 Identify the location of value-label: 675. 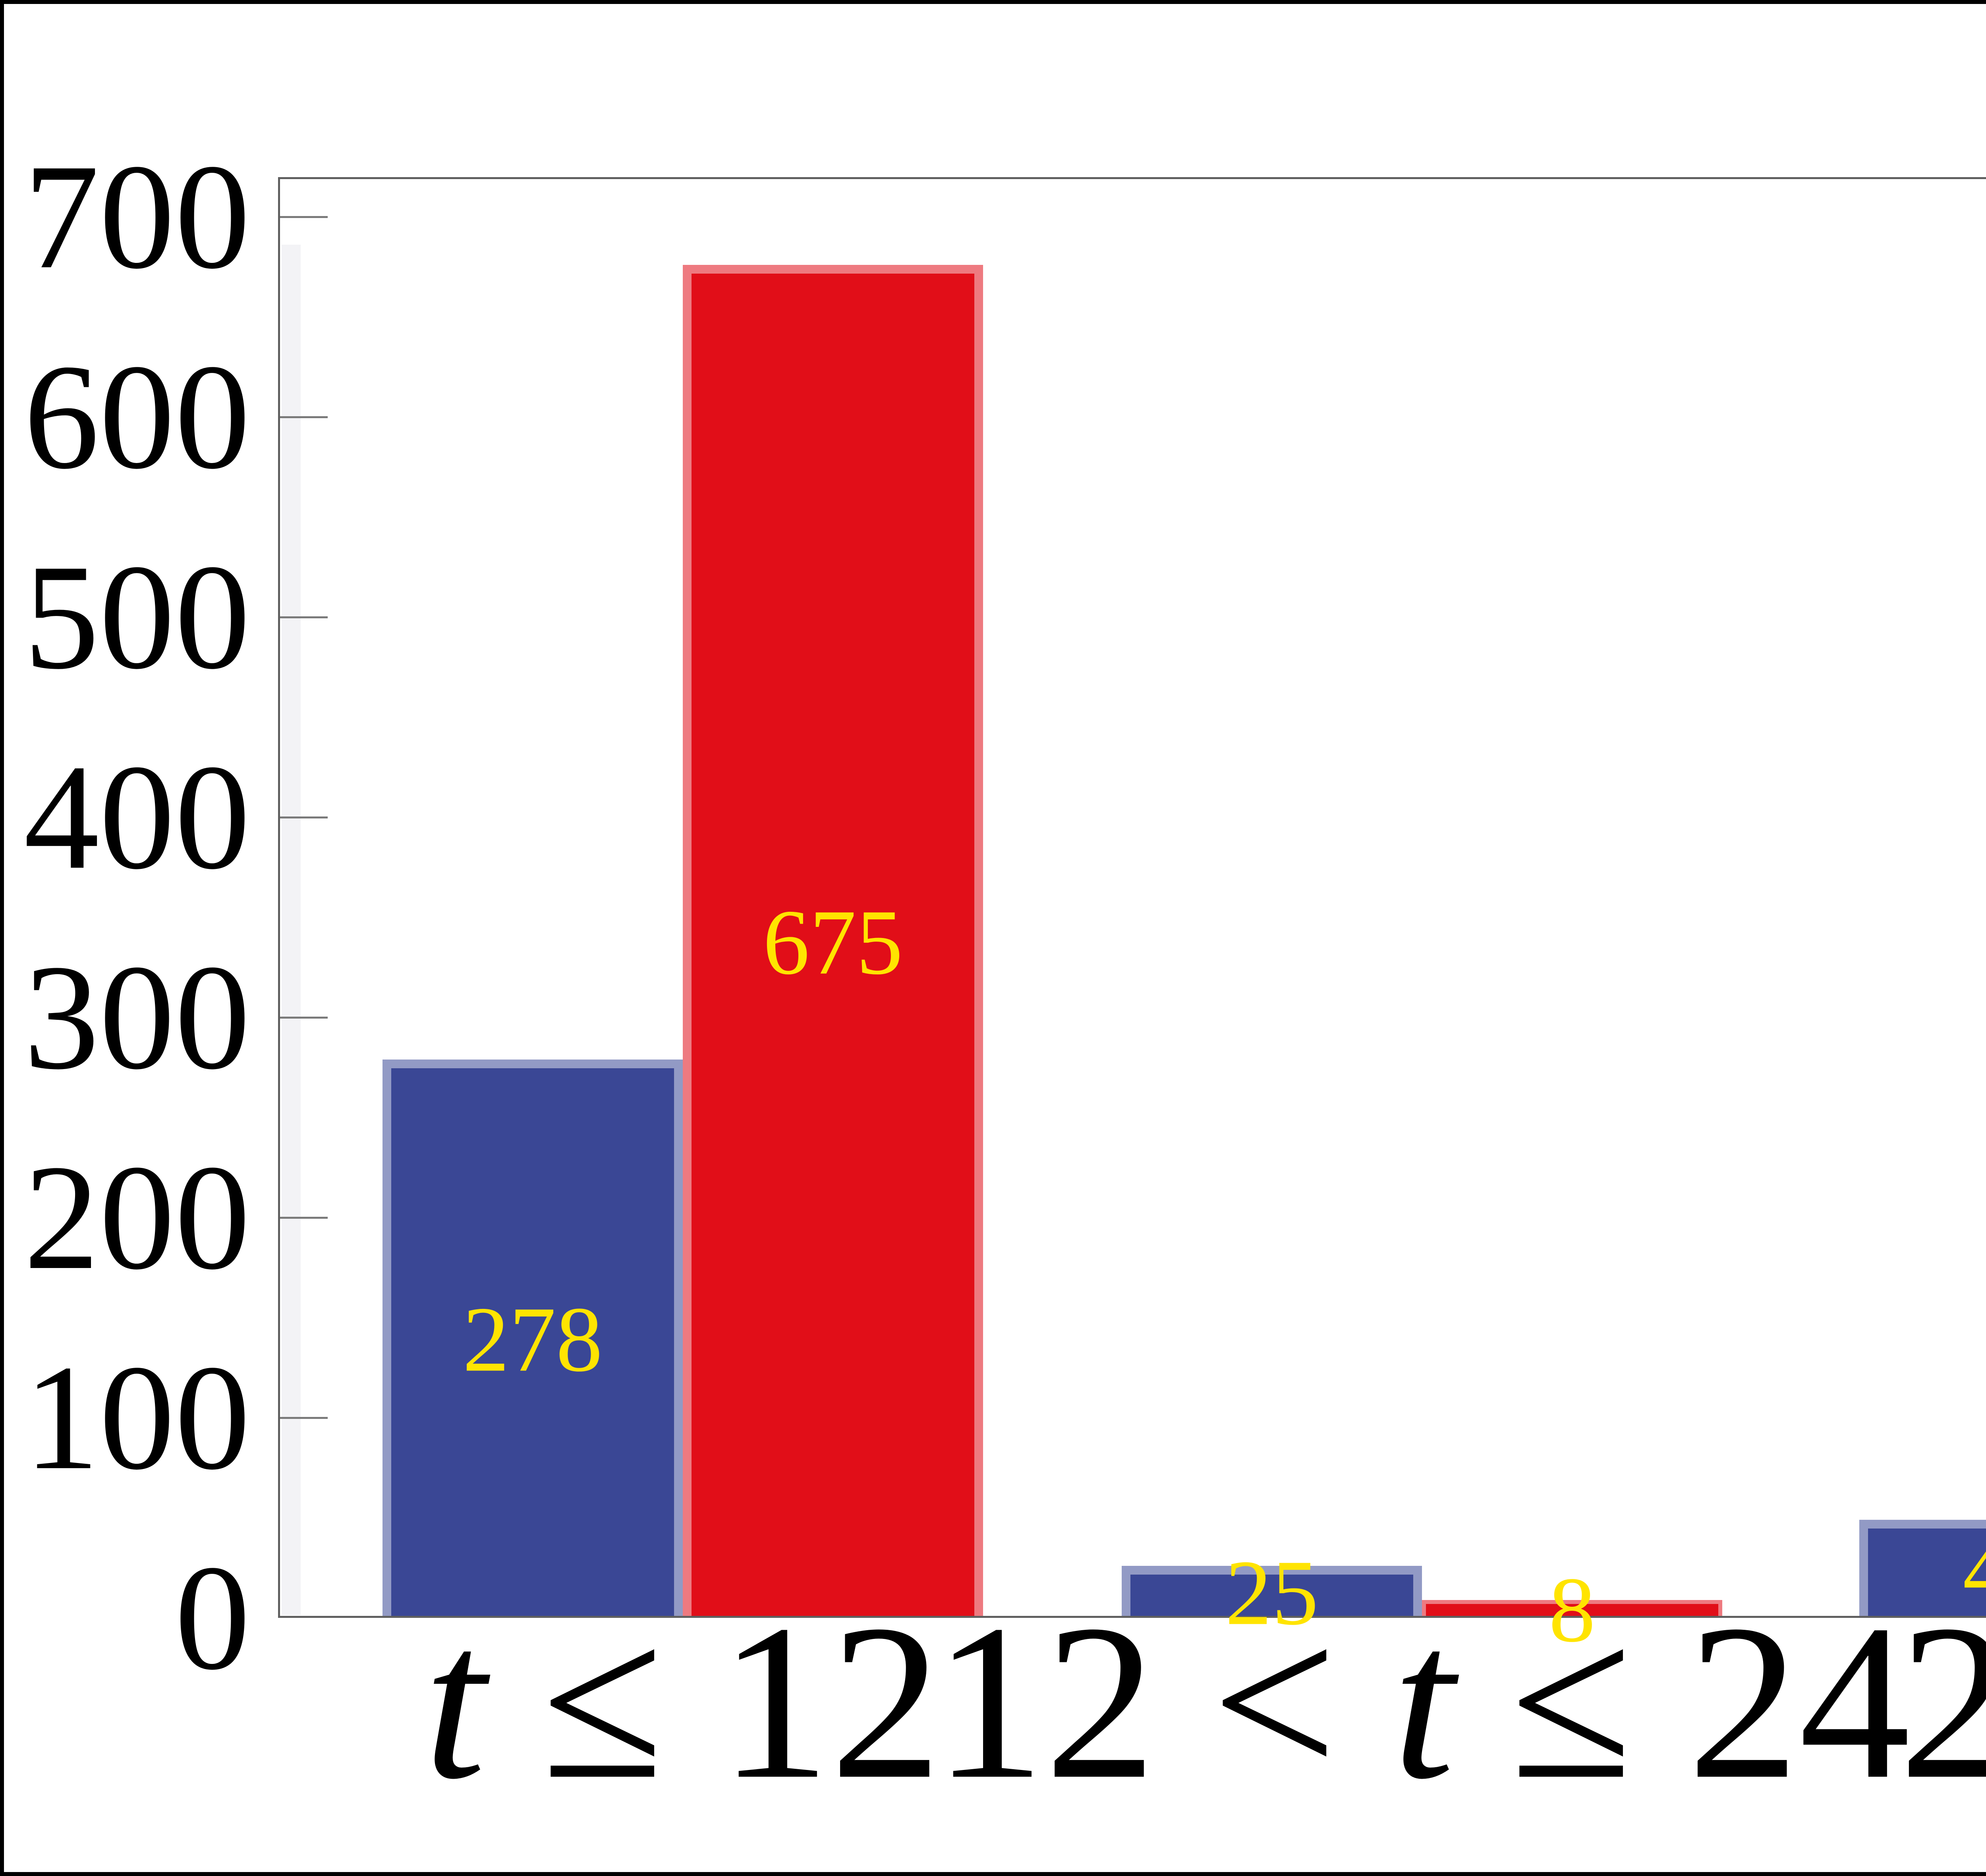
(833, 942).